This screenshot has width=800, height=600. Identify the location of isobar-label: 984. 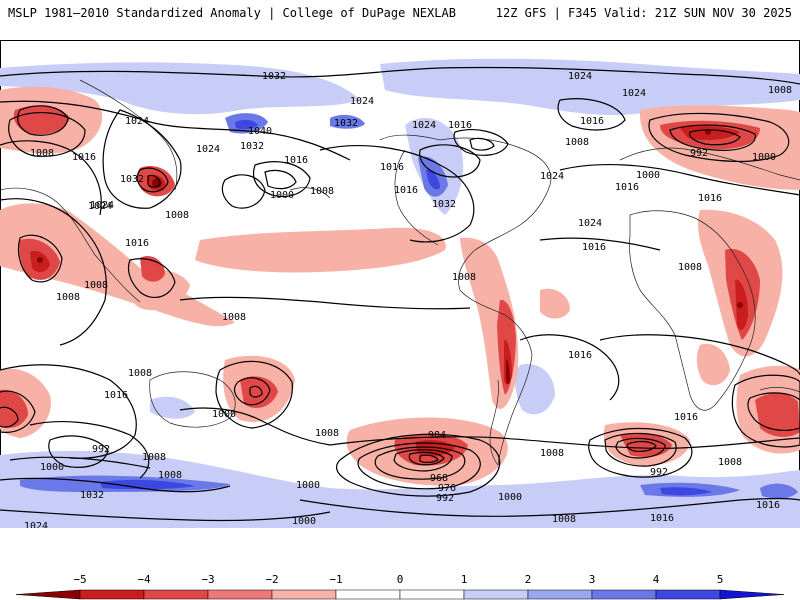
(437, 435).